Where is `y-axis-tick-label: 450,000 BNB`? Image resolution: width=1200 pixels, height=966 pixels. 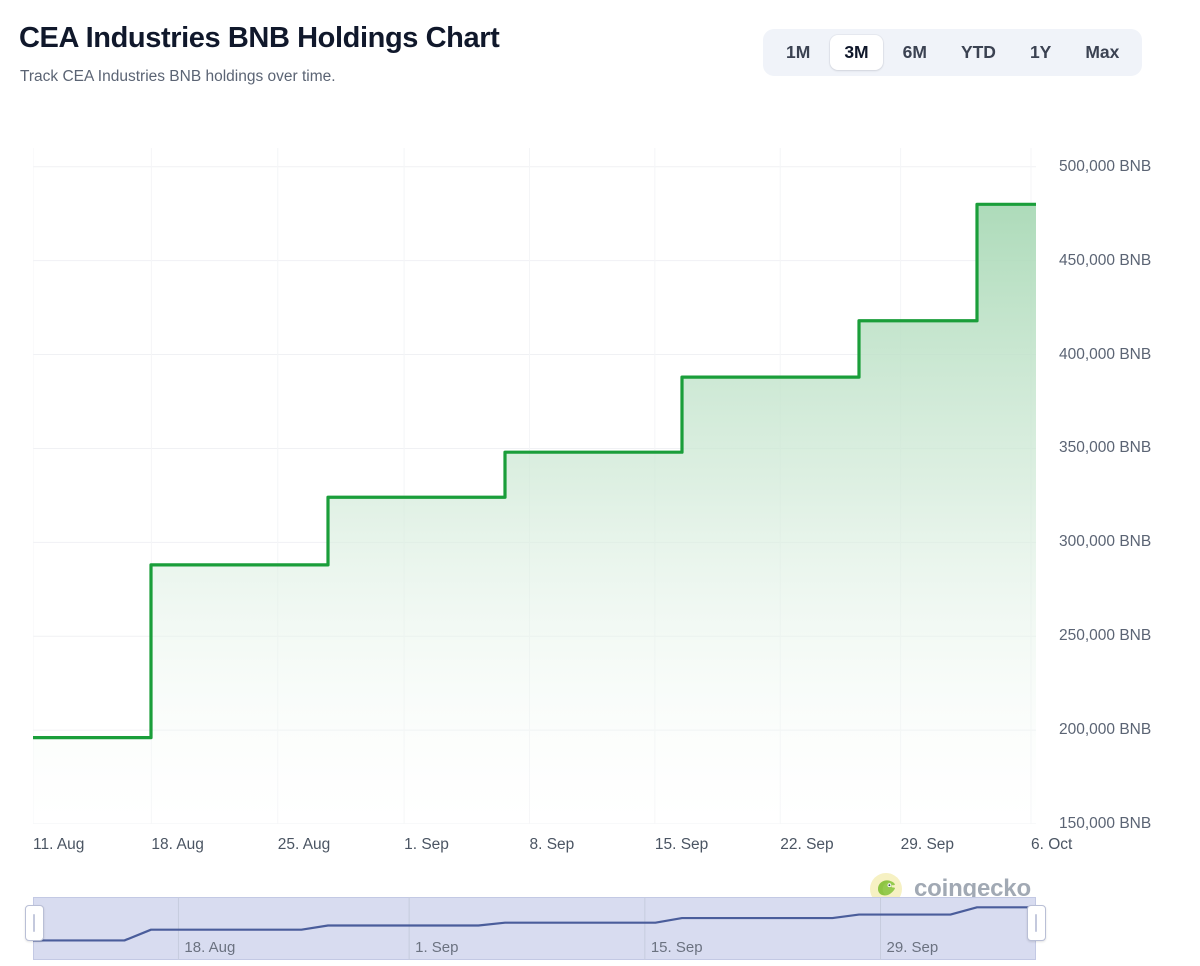 y-axis-tick-label: 450,000 BNB is located at coordinates (1105, 260).